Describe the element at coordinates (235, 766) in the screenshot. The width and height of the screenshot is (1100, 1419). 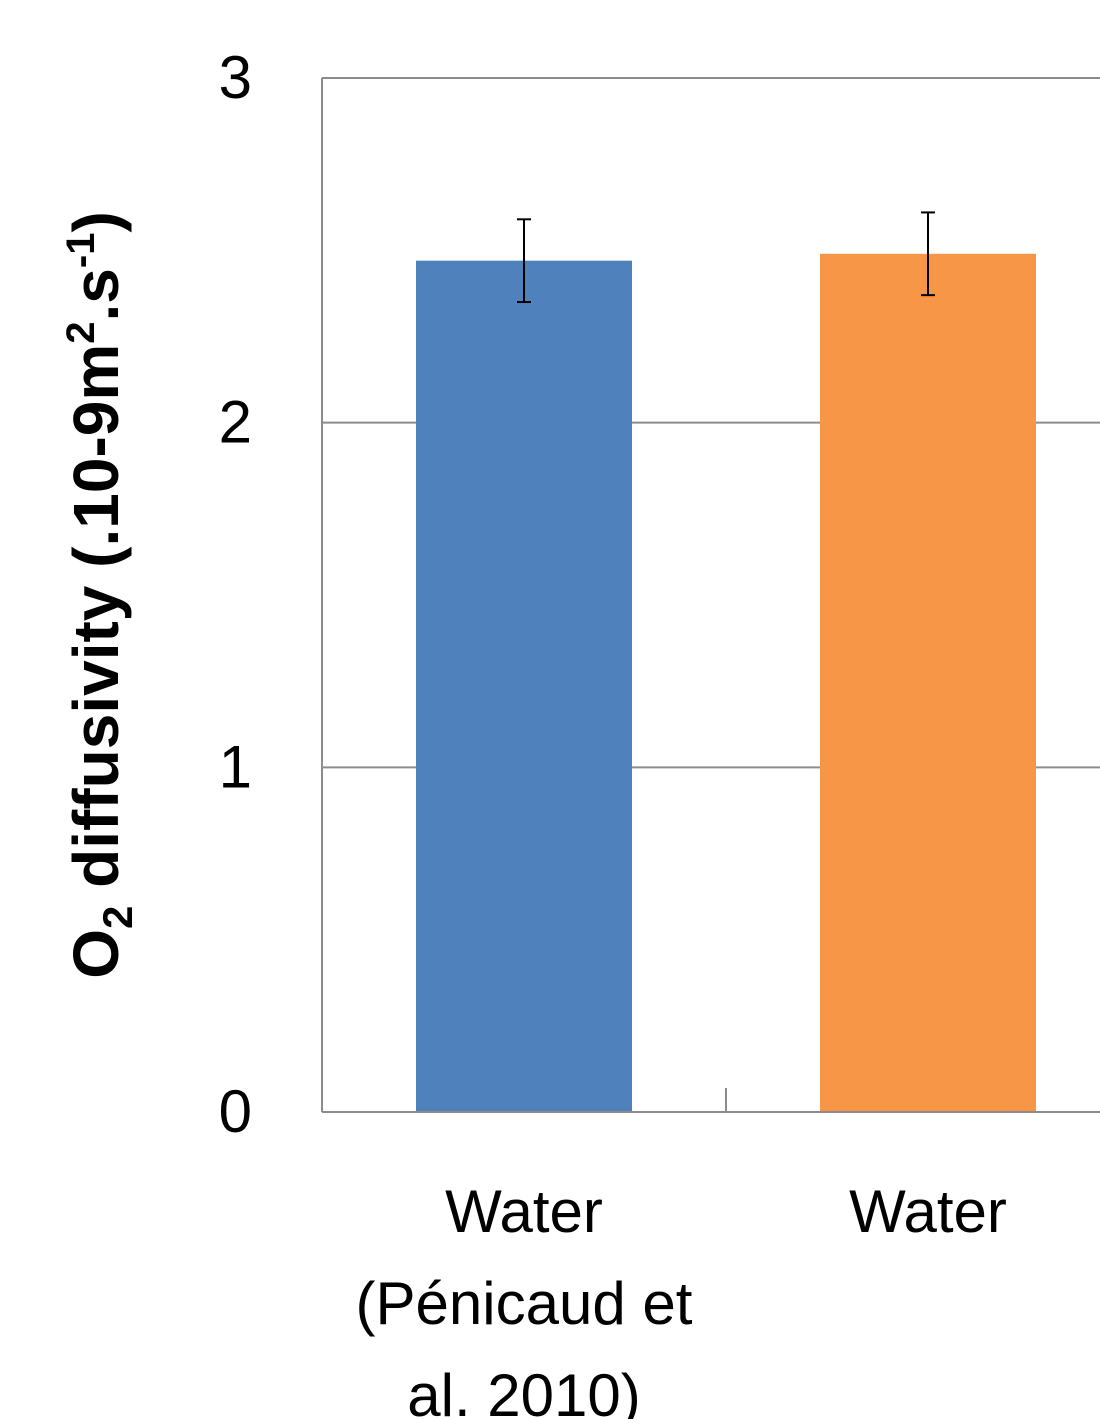
I see `y-tick-label: 1` at that location.